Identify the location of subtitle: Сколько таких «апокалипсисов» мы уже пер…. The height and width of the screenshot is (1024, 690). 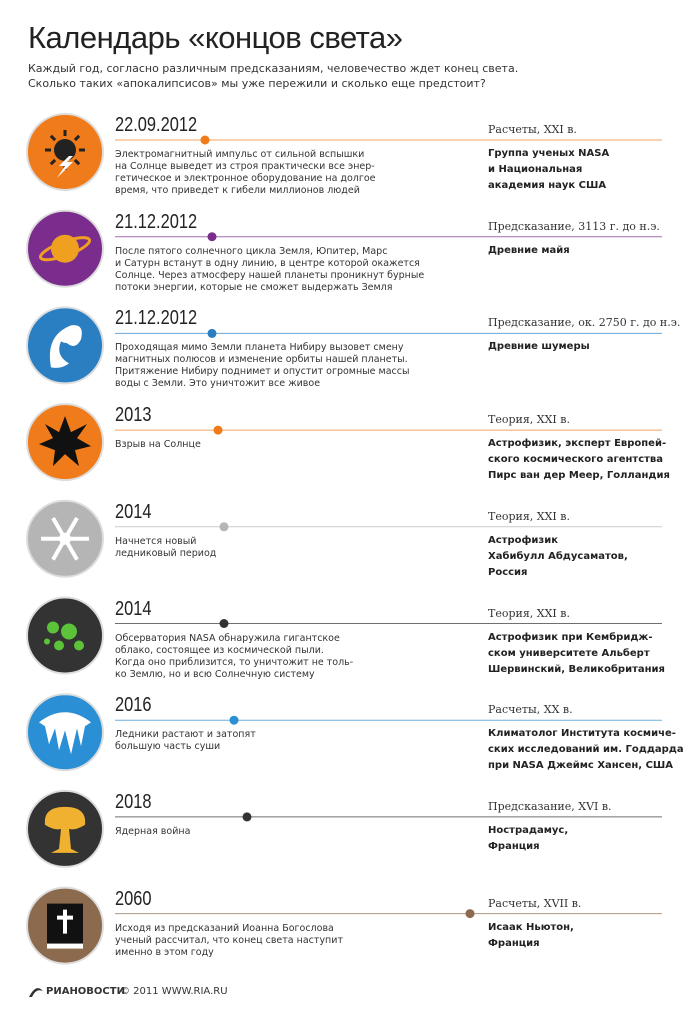
(257, 83).